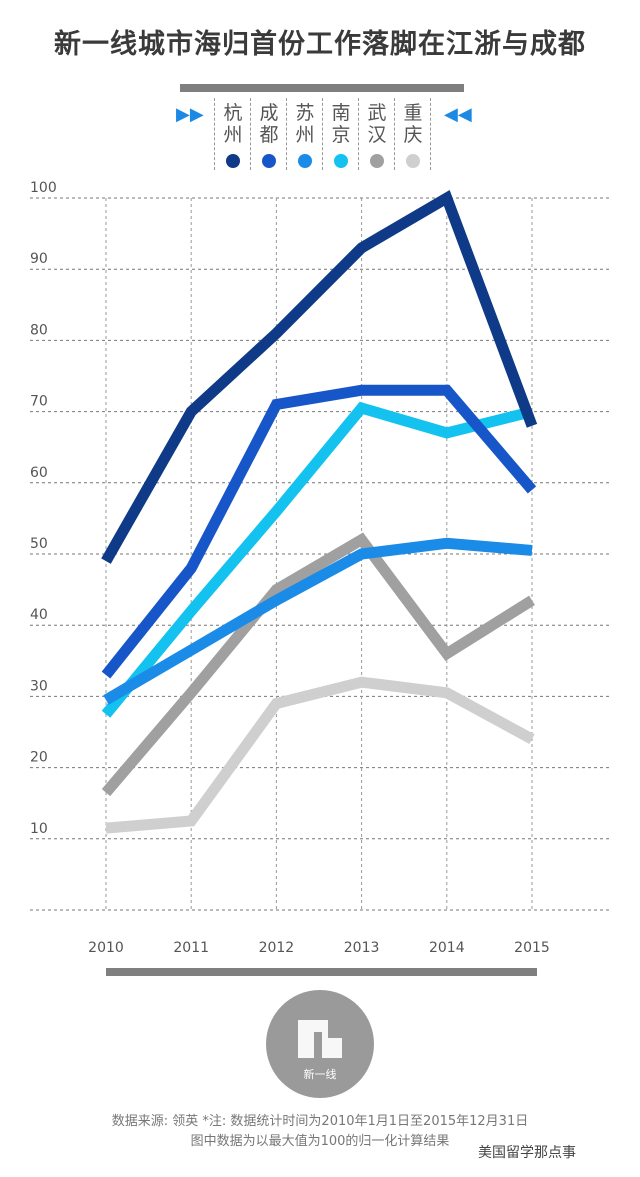  I want to click on chart-title: 新一线城市海归首份工作落脚在江浙与成都, so click(320, 44).